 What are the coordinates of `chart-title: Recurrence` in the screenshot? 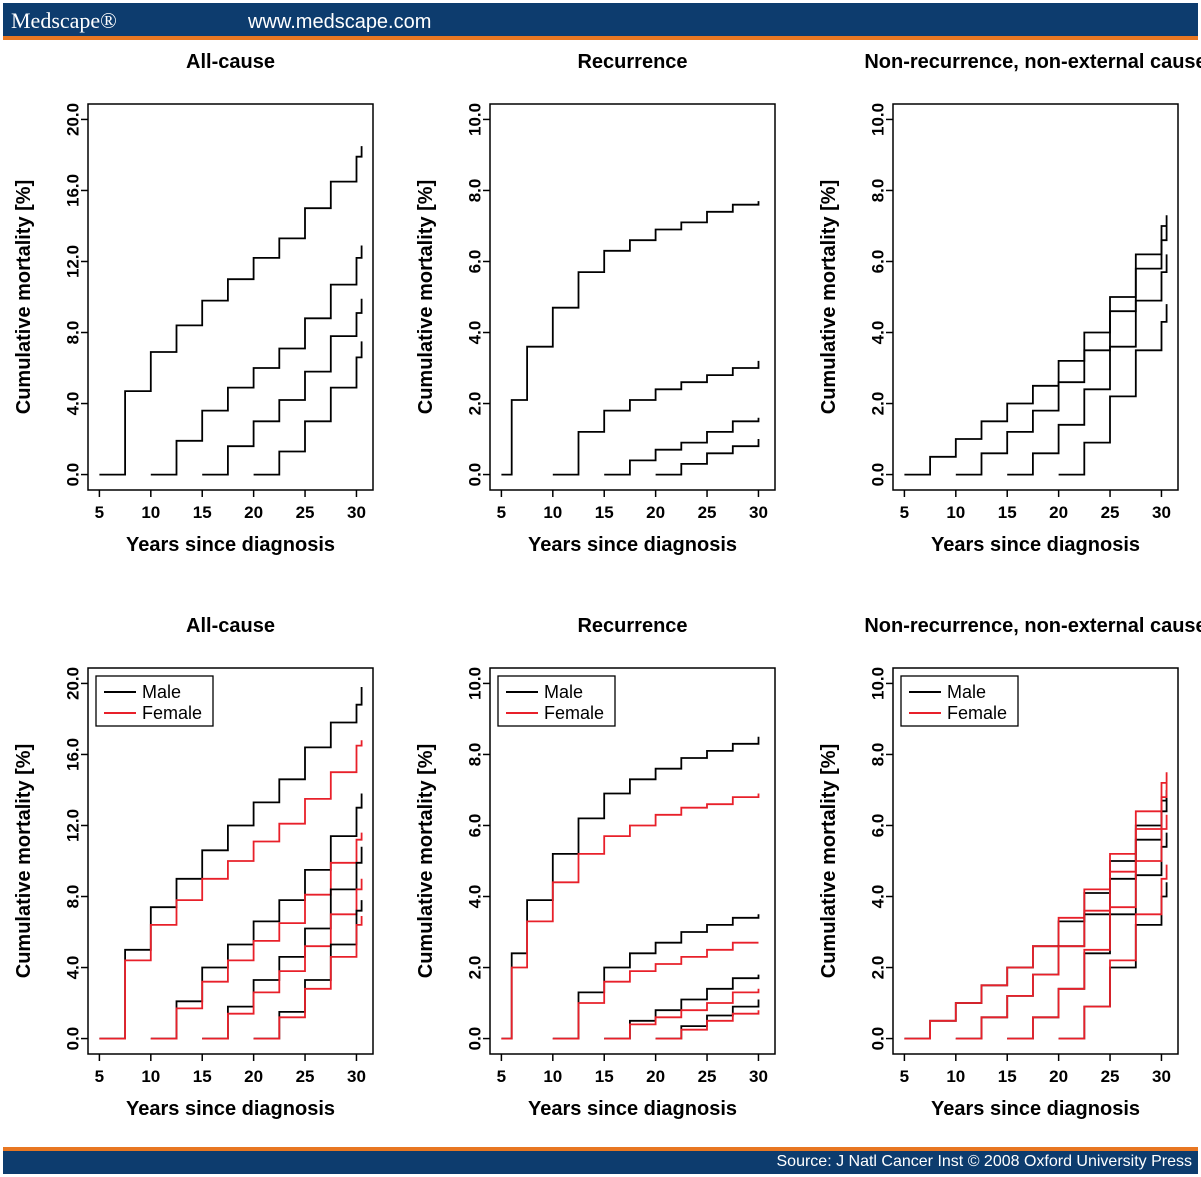 It's located at (632, 626).